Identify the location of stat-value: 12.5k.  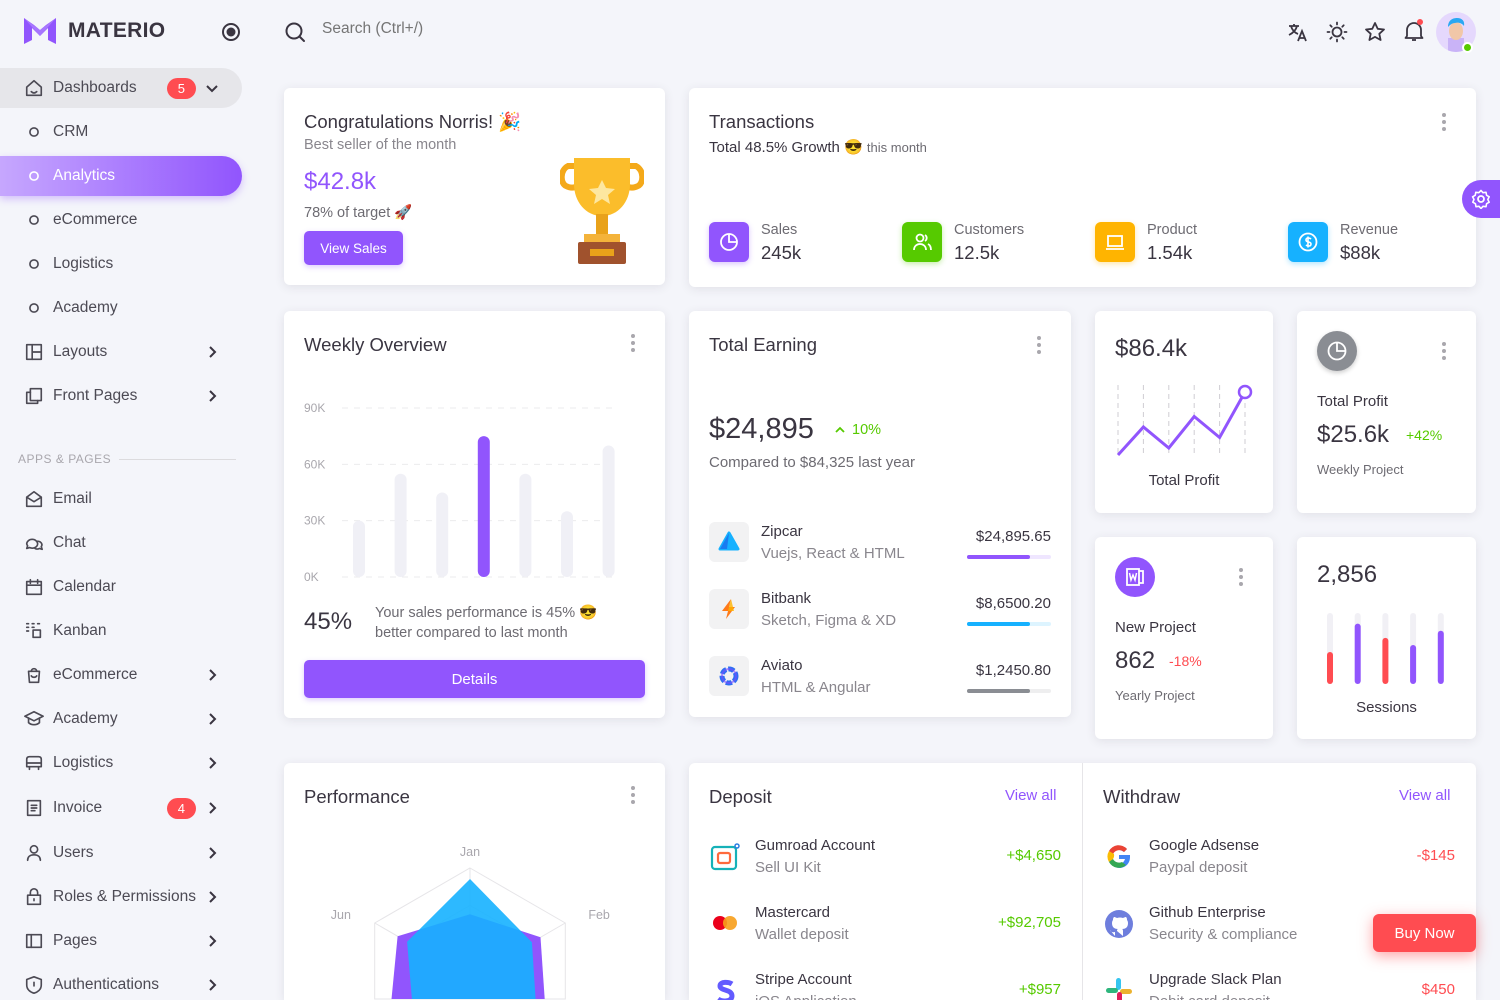
(977, 252).